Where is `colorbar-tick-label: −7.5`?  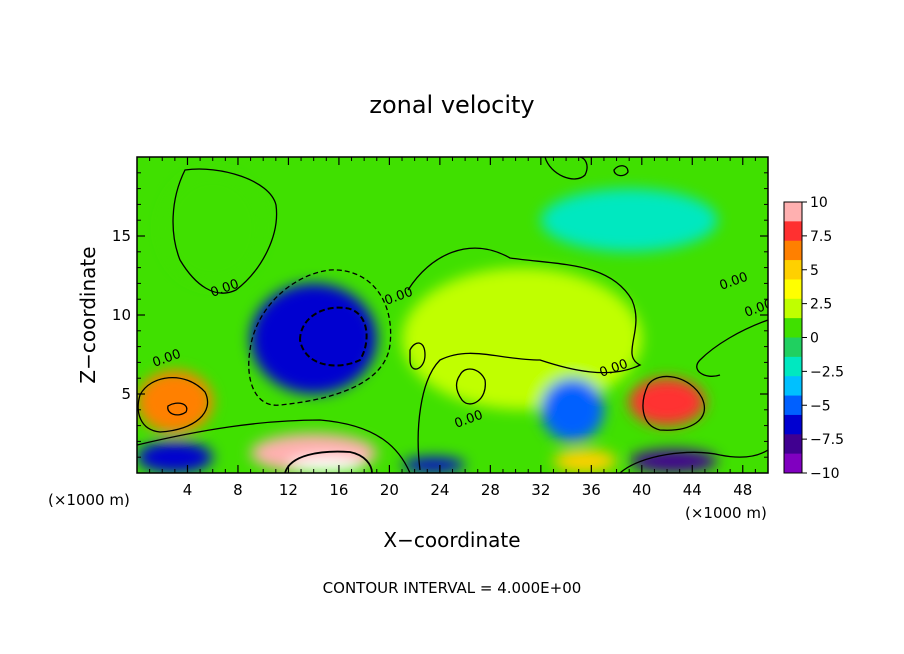
colorbar-tick-label: −7.5 is located at coordinates (827, 440).